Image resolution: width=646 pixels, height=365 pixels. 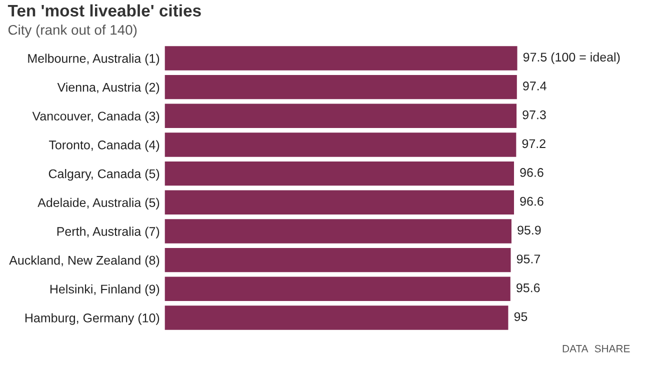 I want to click on data-label: 95, so click(x=521, y=317).